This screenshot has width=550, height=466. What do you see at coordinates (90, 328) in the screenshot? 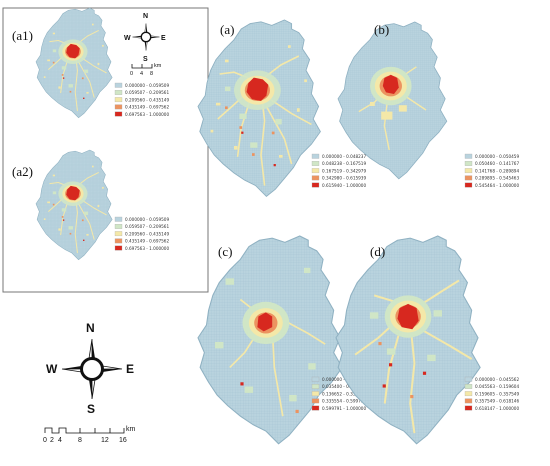
I see `compass-large-n: N` at bounding box center [90, 328].